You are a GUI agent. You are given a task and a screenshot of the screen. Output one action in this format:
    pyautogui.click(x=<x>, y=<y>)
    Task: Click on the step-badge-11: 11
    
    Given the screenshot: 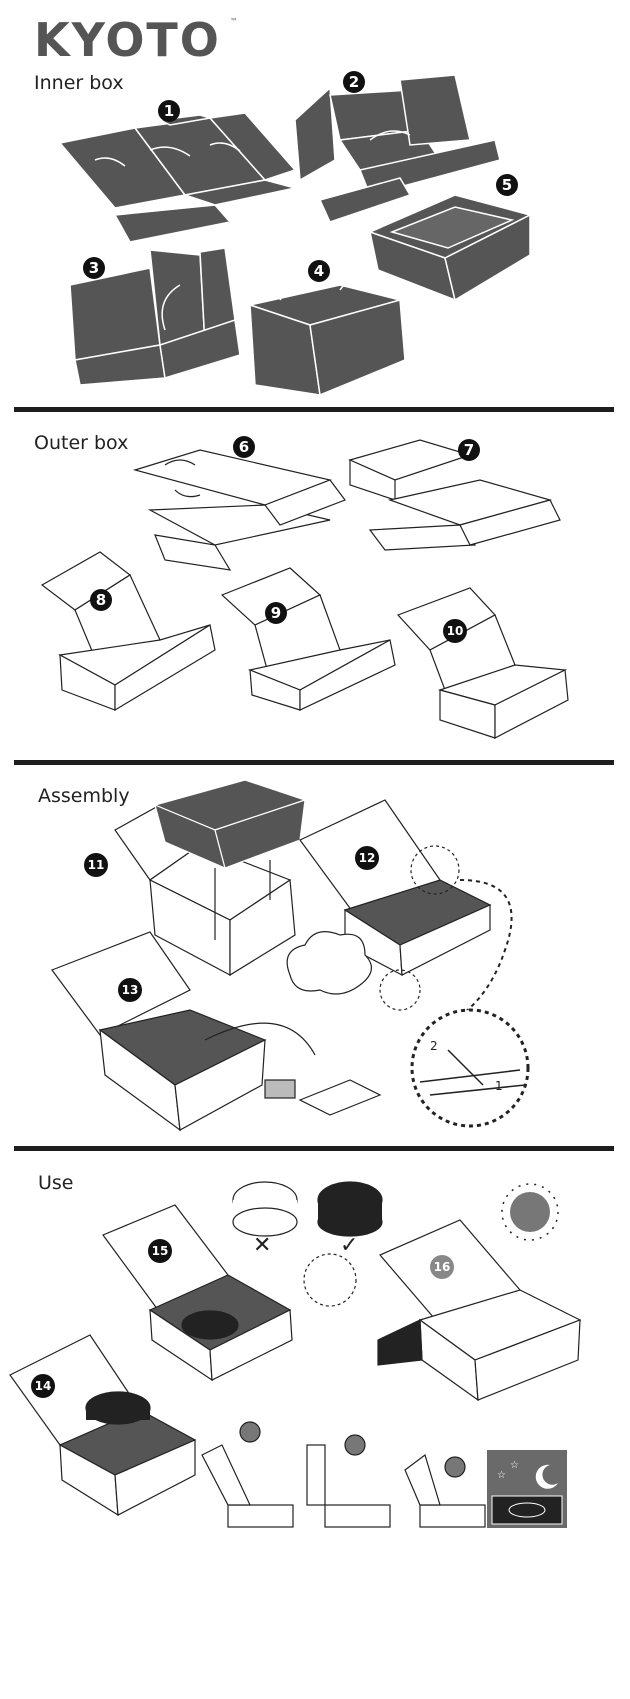 What is the action you would take?
    pyautogui.click(x=96, y=865)
    